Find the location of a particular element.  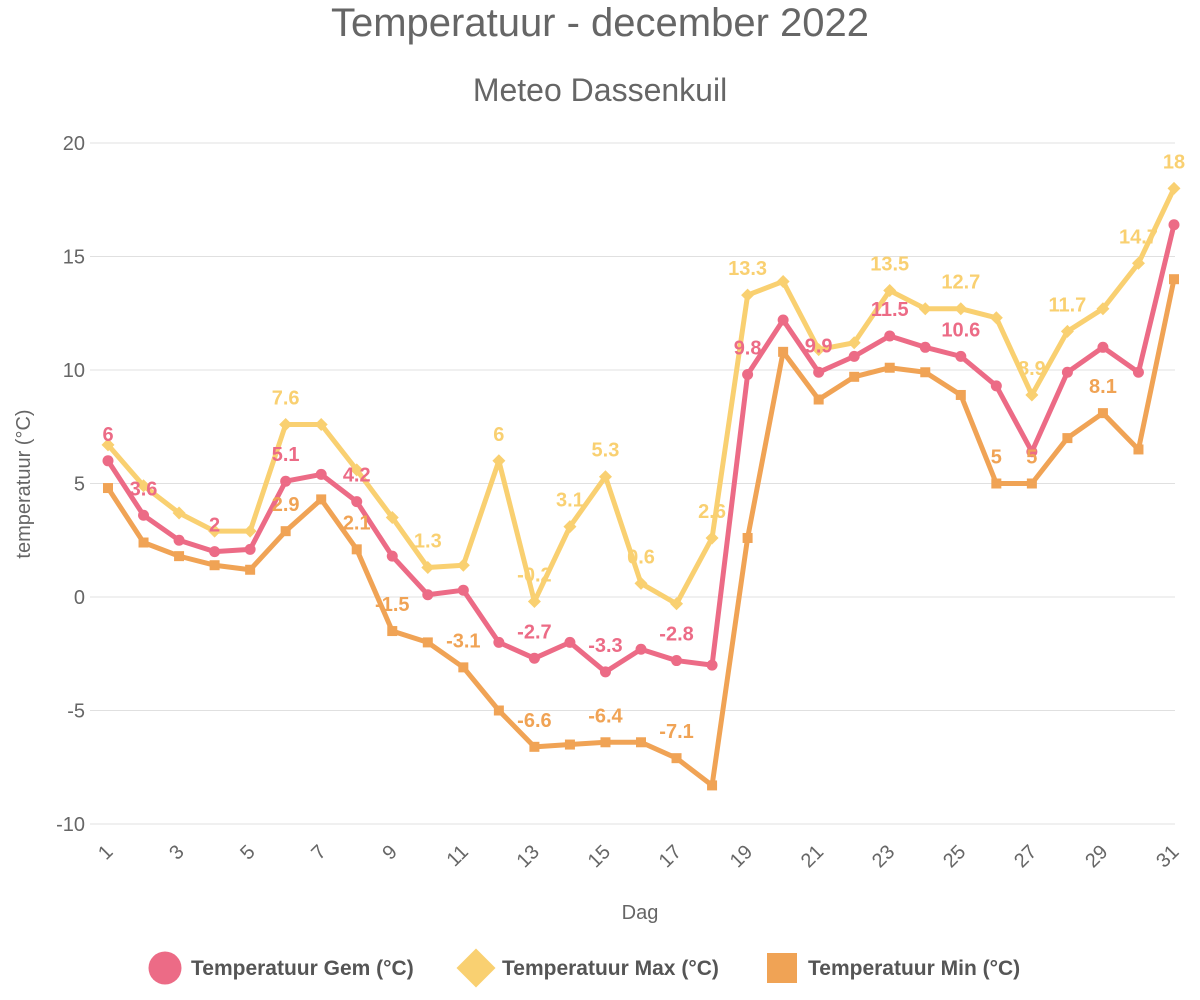

legend-item: Temperatuur Min (°C) is located at coordinates (893, 968).